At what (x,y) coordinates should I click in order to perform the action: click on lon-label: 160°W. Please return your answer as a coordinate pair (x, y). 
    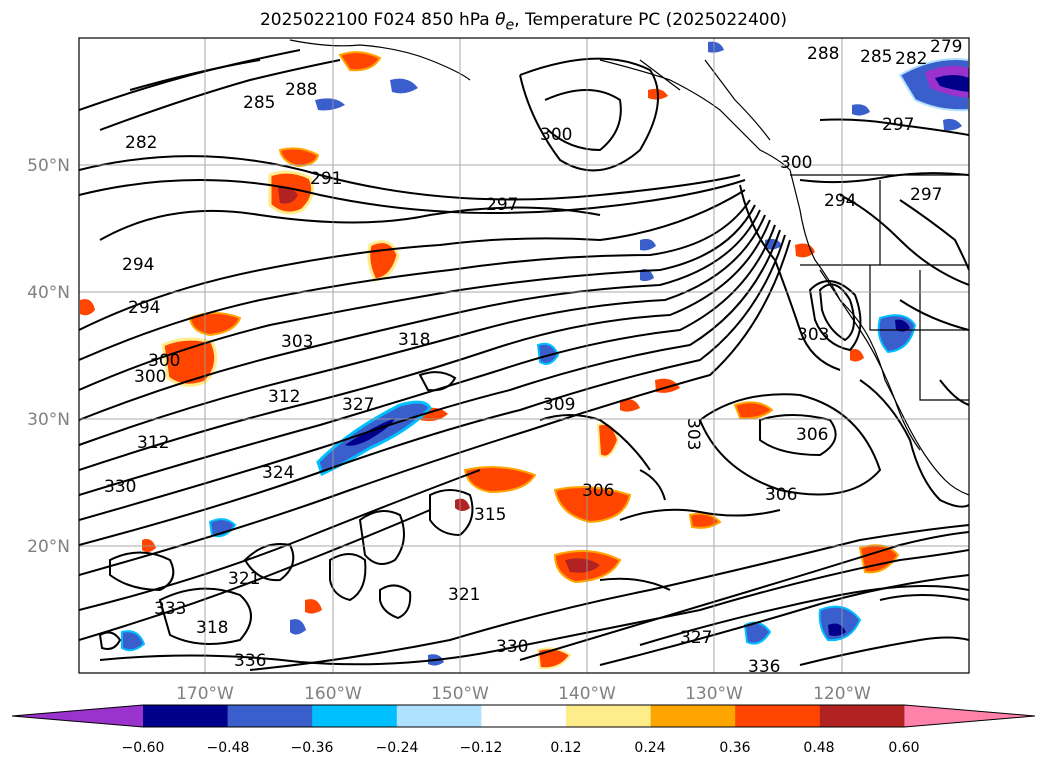
    Looking at the image, I should click on (333, 694).